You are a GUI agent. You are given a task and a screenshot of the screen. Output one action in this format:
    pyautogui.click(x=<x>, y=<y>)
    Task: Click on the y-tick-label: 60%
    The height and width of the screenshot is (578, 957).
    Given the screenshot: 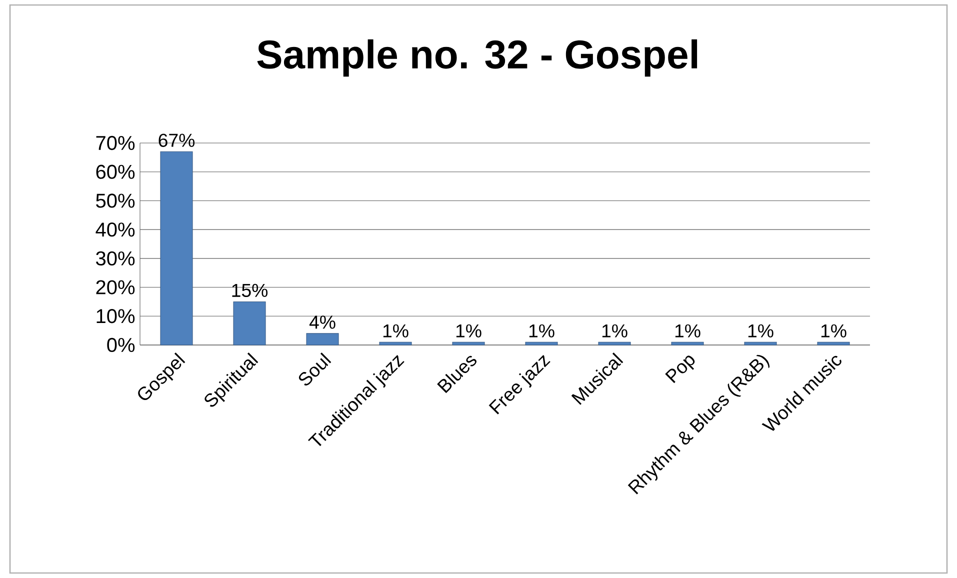 What is the action you would take?
    pyautogui.click(x=115, y=171)
    